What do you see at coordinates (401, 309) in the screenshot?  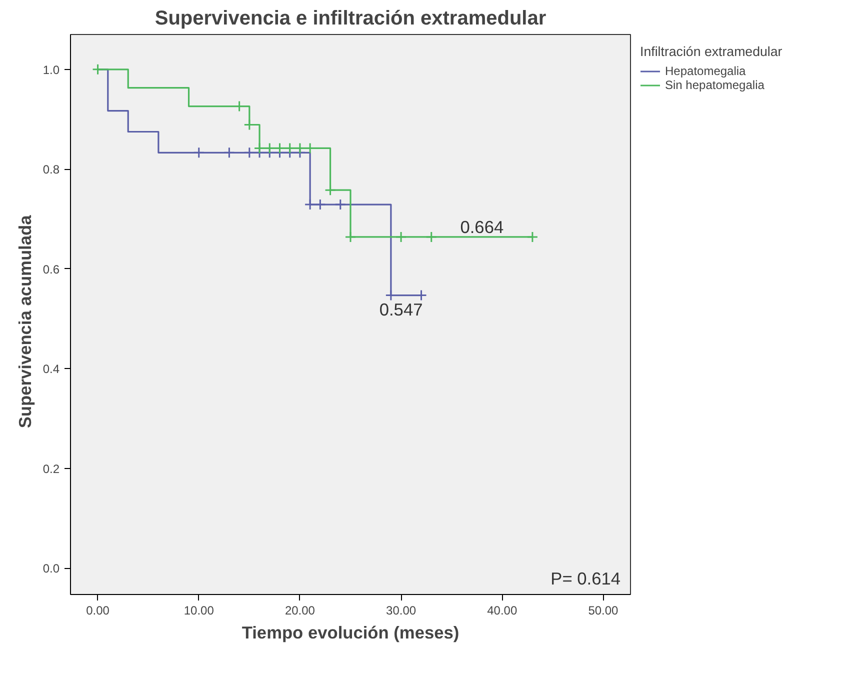 I see `annotation: 0.547` at bounding box center [401, 309].